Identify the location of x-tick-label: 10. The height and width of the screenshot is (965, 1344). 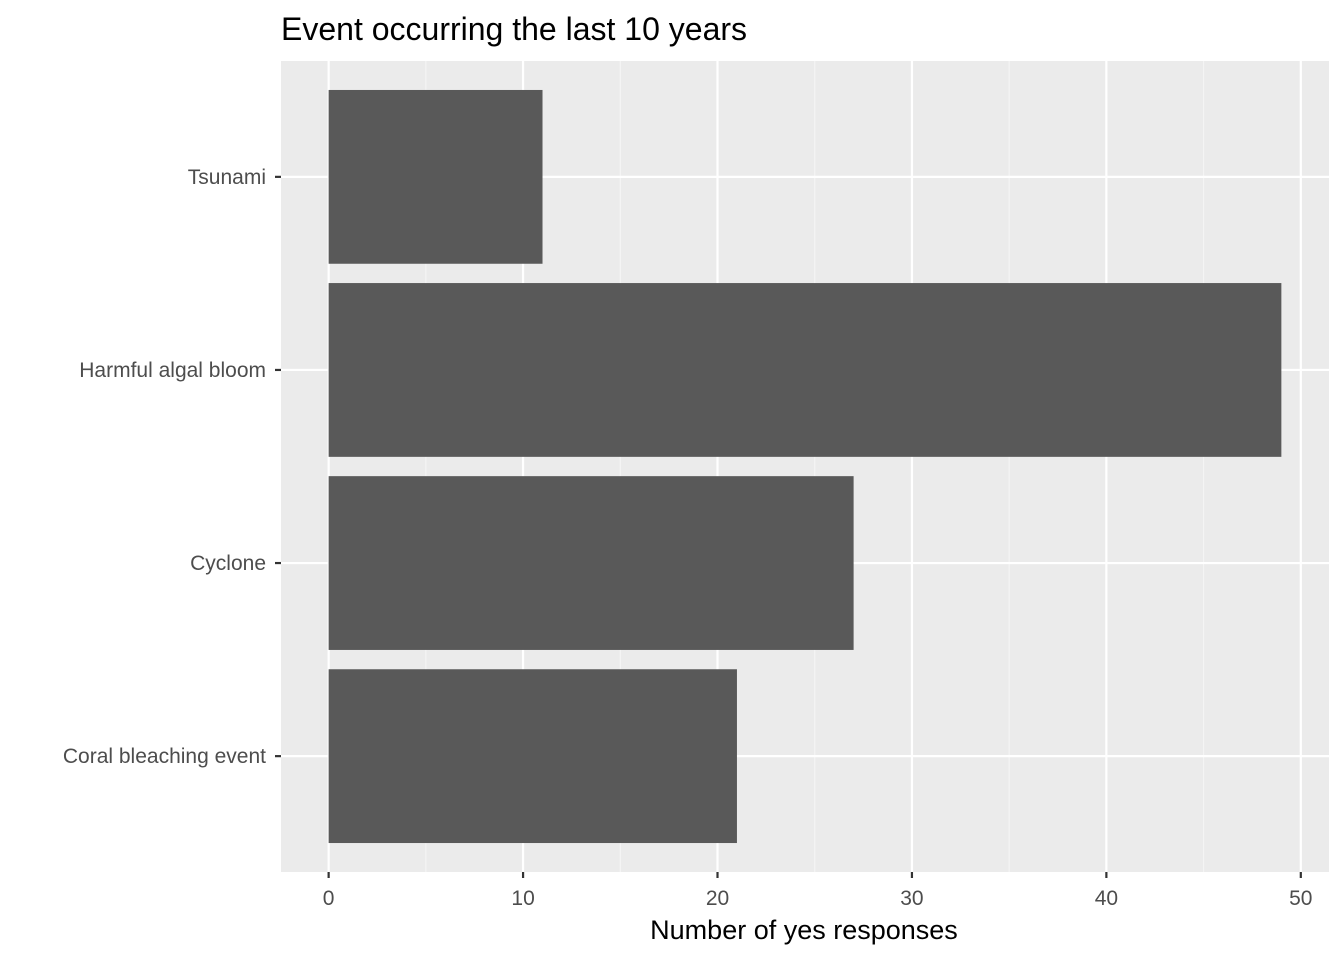
(522, 898).